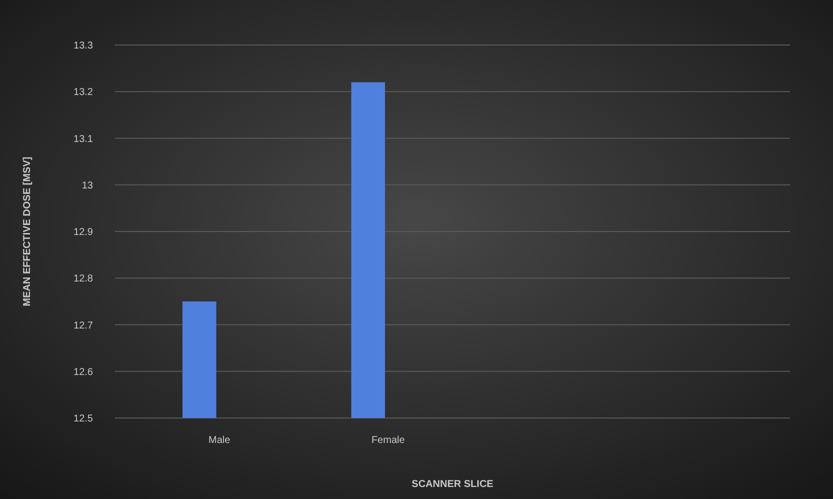  I want to click on x-axis-title: SCANNER SLICE, so click(453, 484).